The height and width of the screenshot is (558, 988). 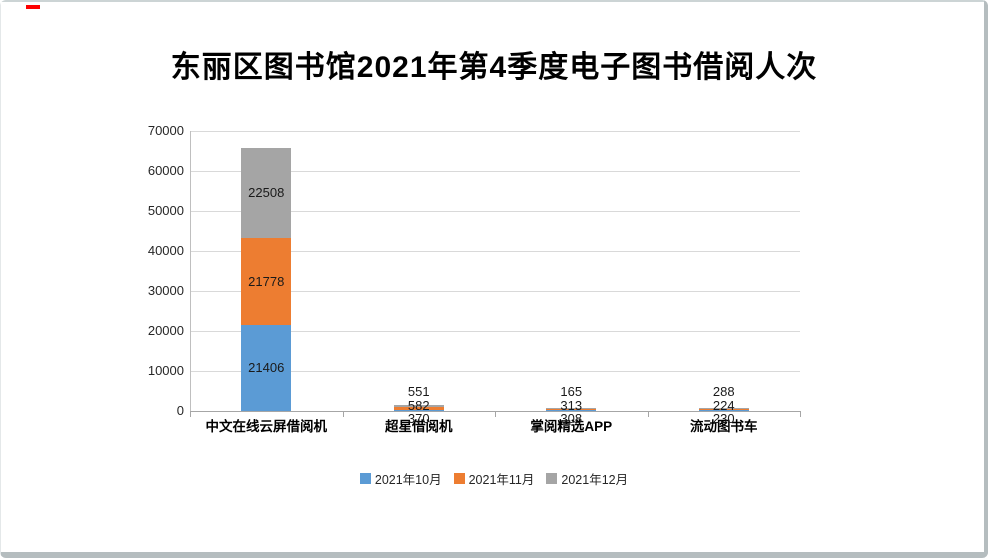 I want to click on y-axis-tick-label: 30000, so click(x=165, y=290).